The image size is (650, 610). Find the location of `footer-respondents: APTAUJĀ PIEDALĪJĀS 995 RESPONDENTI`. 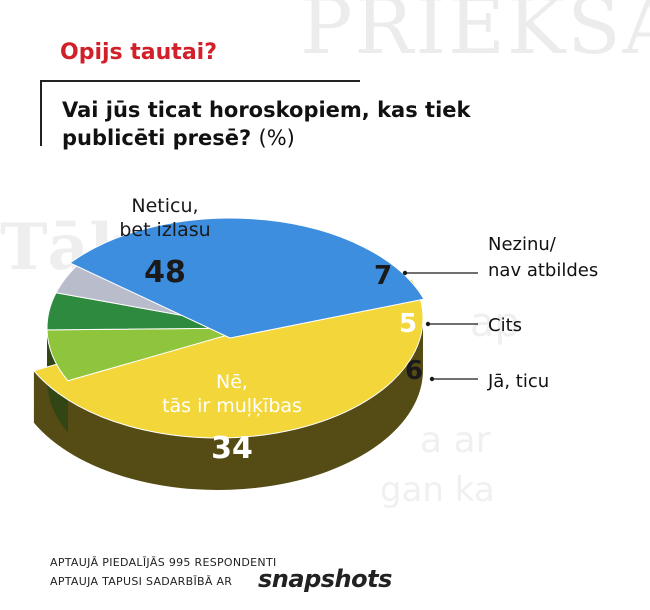

footer-respondents: APTAUJĀ PIEDALĪJĀS 995 RESPONDENTI is located at coordinates (163, 562).